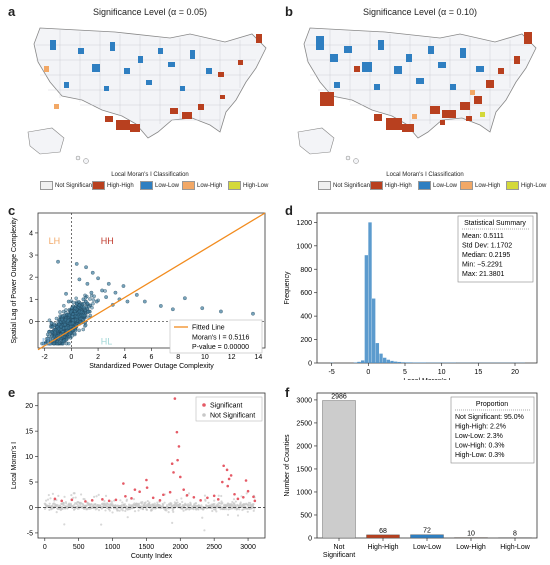 This screenshot has height=565, width=550. I want to click on summary-title: Statistical Summary, so click(495, 223).